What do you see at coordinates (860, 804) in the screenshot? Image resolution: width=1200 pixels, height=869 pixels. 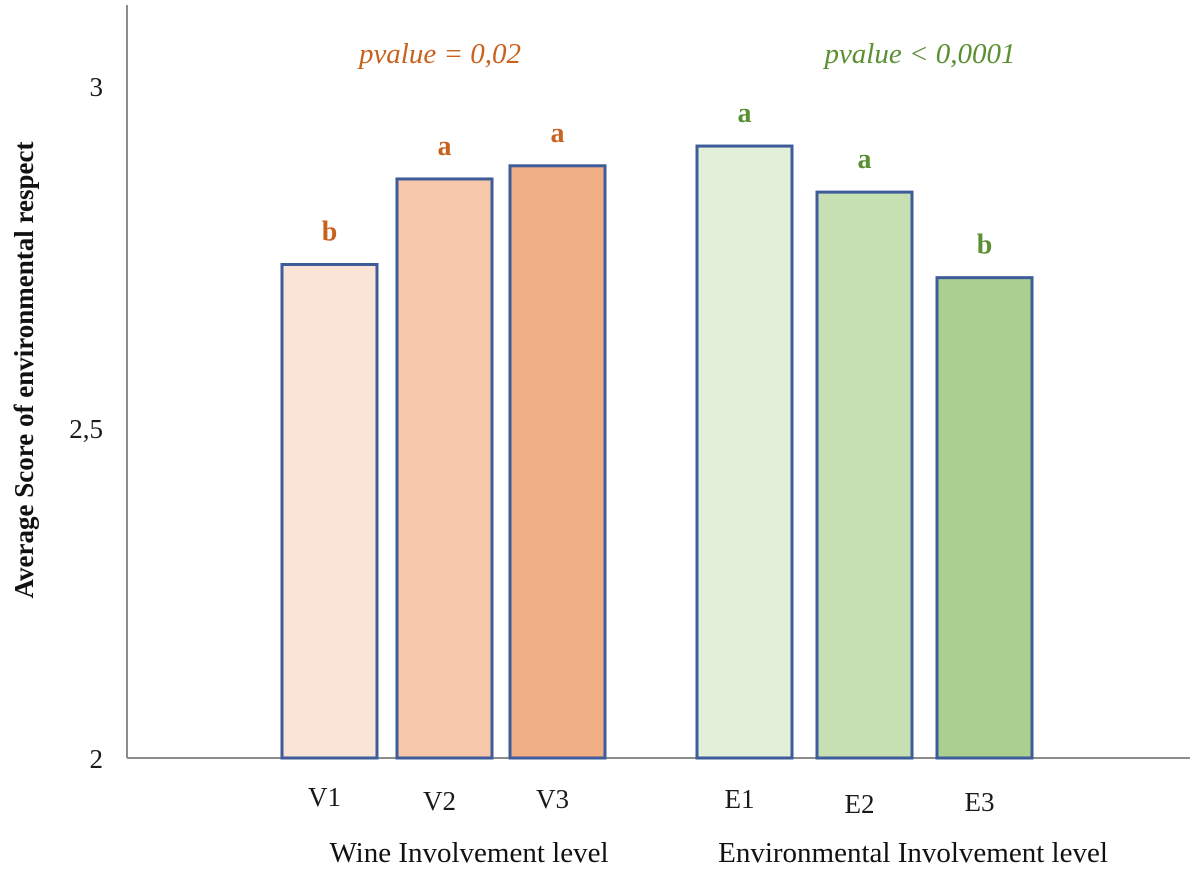 I see `x-tick-label-e2: E2` at bounding box center [860, 804].